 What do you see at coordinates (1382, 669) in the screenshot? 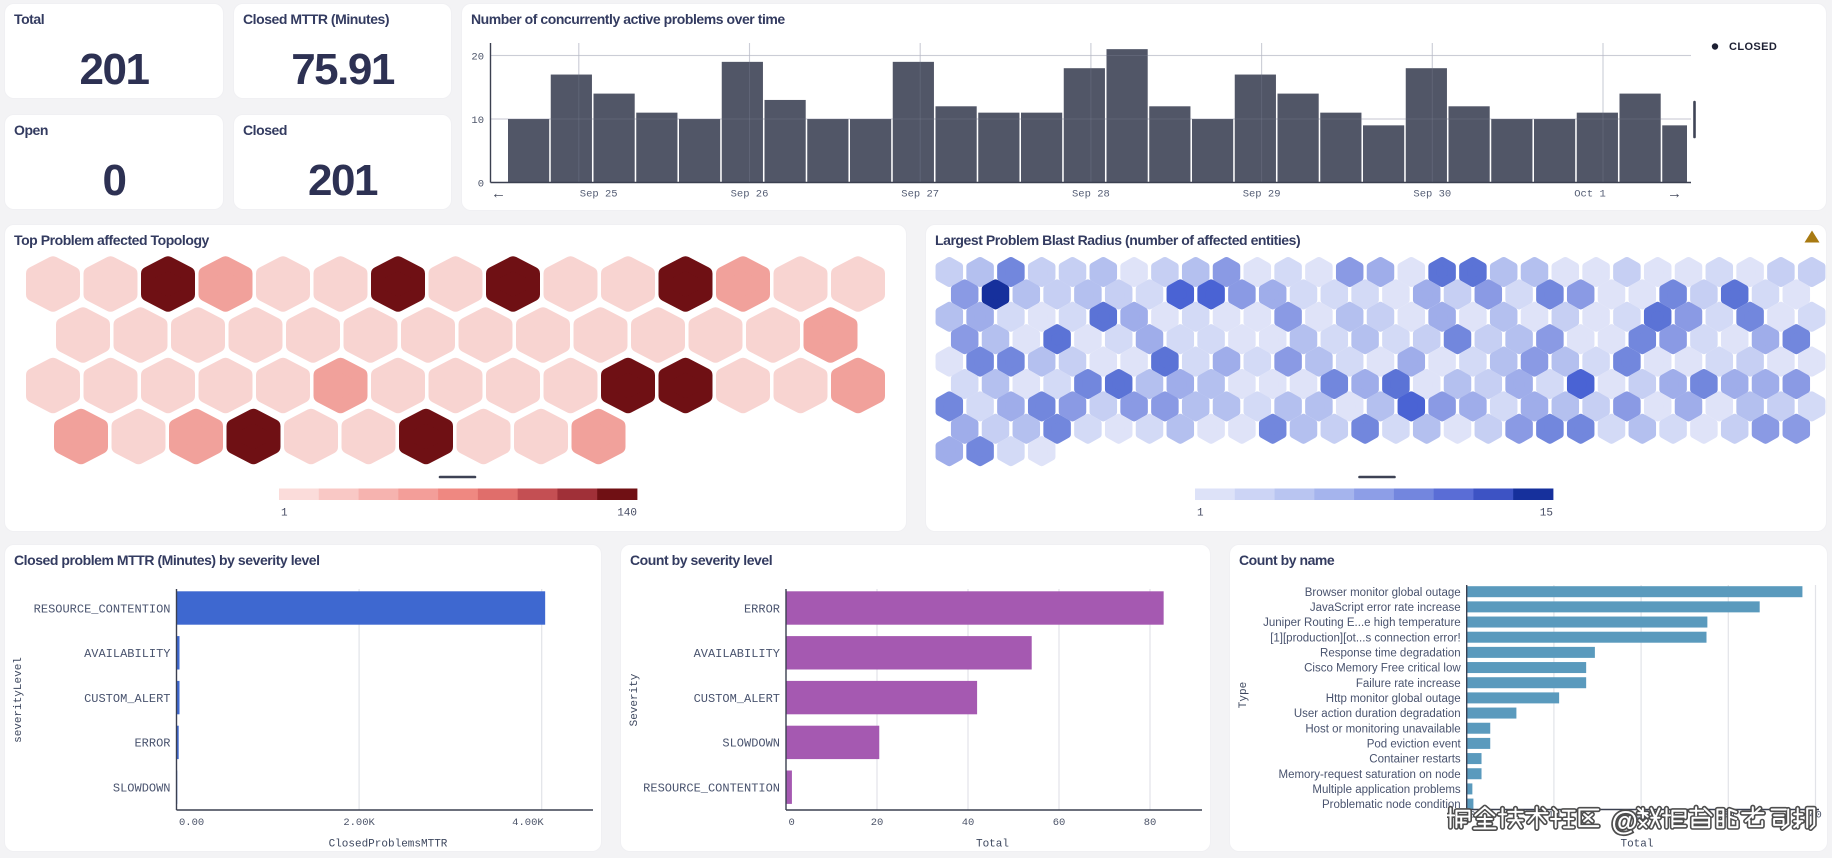
I see `svg-text: Cisco Memory Free critical low` at bounding box center [1382, 669].